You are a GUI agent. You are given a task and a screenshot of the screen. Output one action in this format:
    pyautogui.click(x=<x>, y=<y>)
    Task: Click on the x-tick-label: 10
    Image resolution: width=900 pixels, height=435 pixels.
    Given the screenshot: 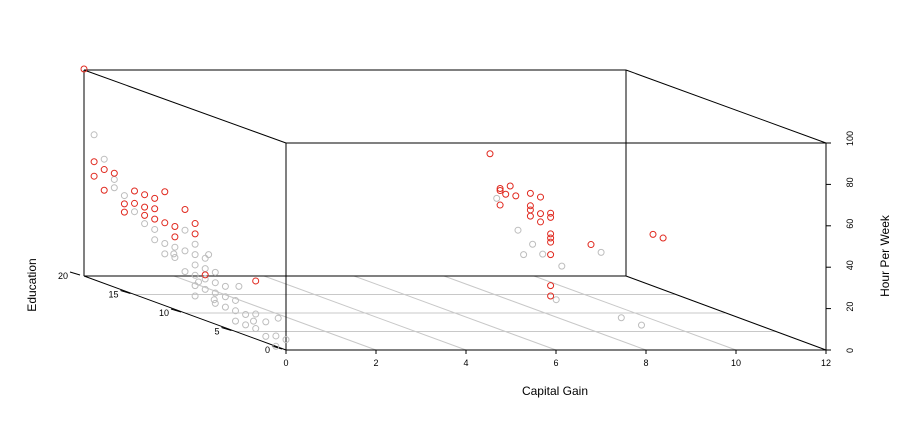 What is the action you would take?
    pyautogui.click(x=736, y=363)
    